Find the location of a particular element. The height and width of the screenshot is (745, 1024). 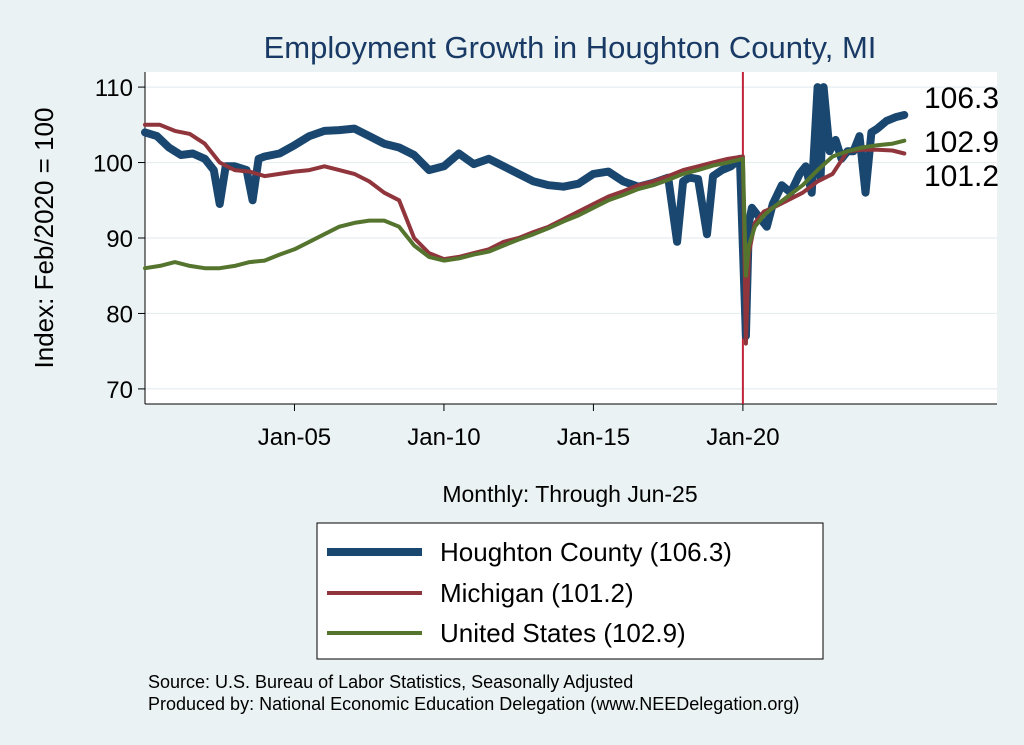

x-tick-label-Jan-20: Jan-20 is located at coordinates (742, 437).